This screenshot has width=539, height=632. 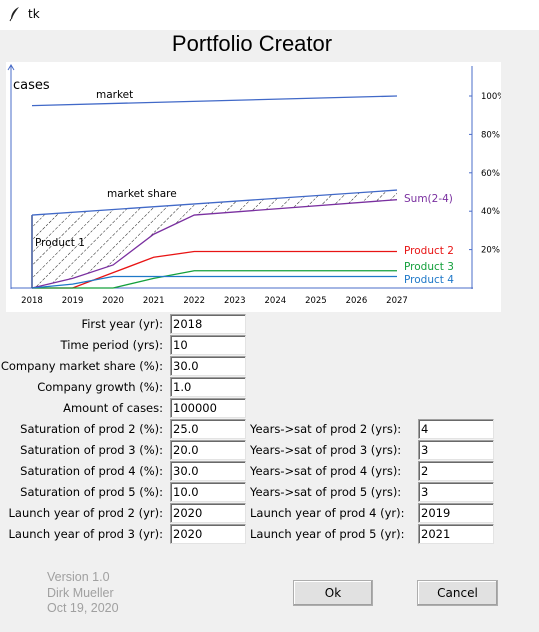 What do you see at coordinates (32, 301) in the screenshot?
I see `x-tick-2018: 2018` at bounding box center [32, 301].